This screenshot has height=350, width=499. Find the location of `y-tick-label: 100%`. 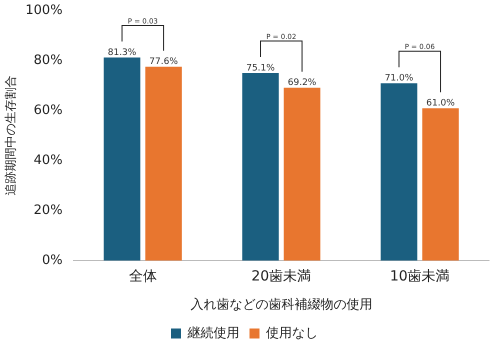

y-tick-label: 100% is located at coordinates (44, 10).